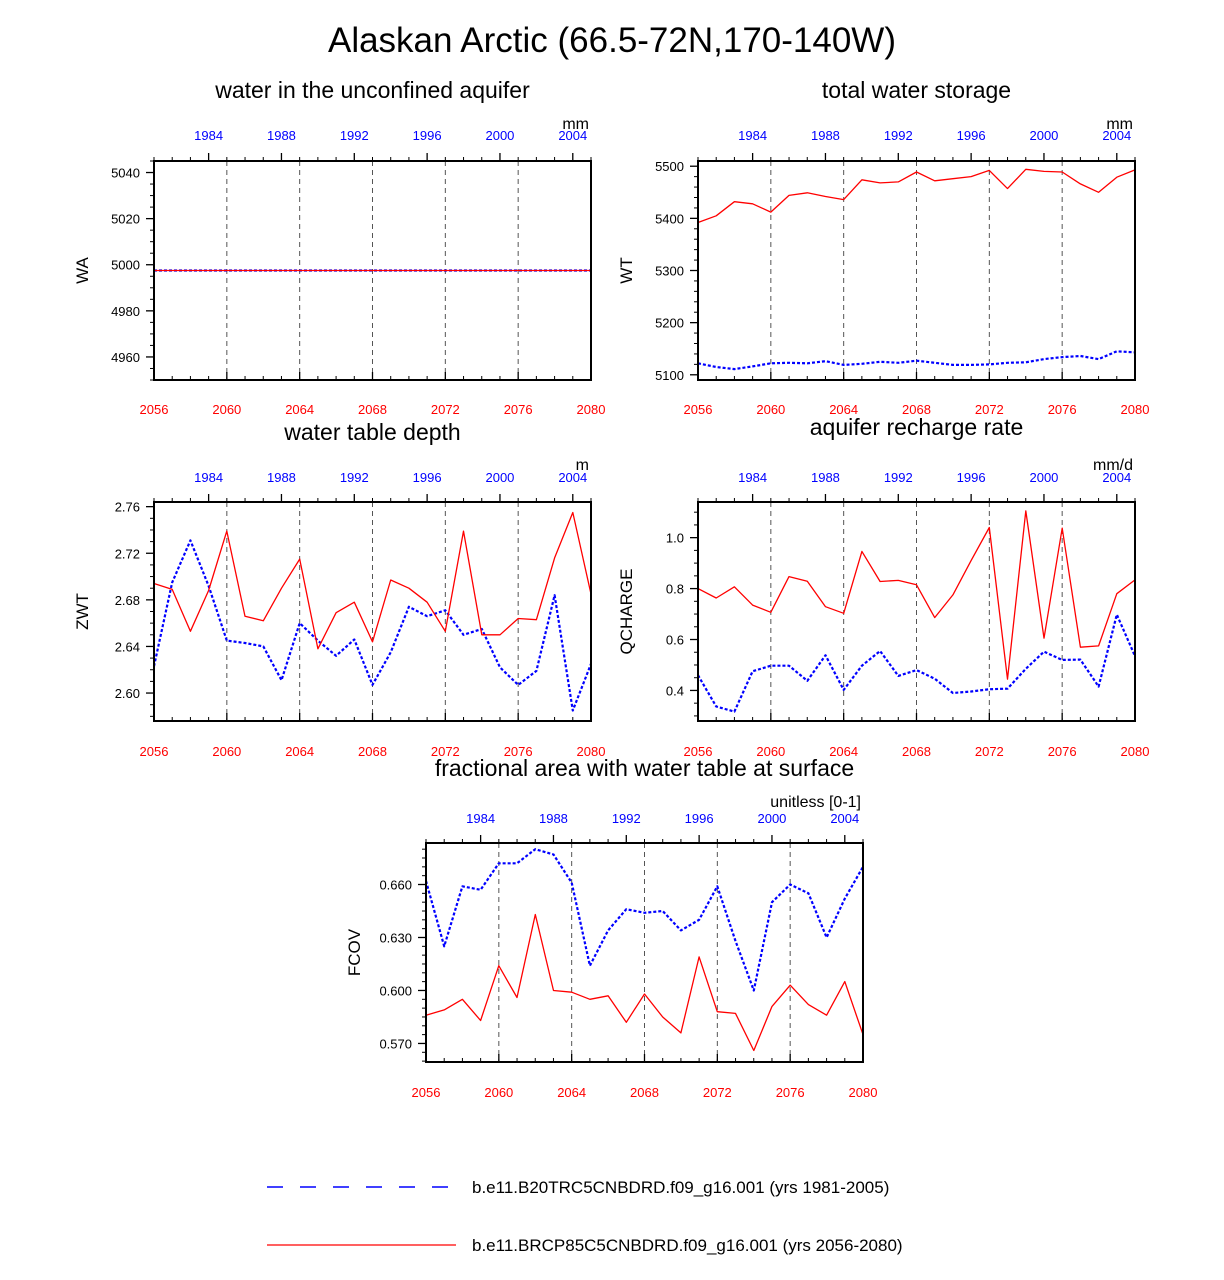 Image resolution: width=1224 pixels, height=1280 pixels. I want to click on fcov-ytick-label: 0.630, so click(395, 937).